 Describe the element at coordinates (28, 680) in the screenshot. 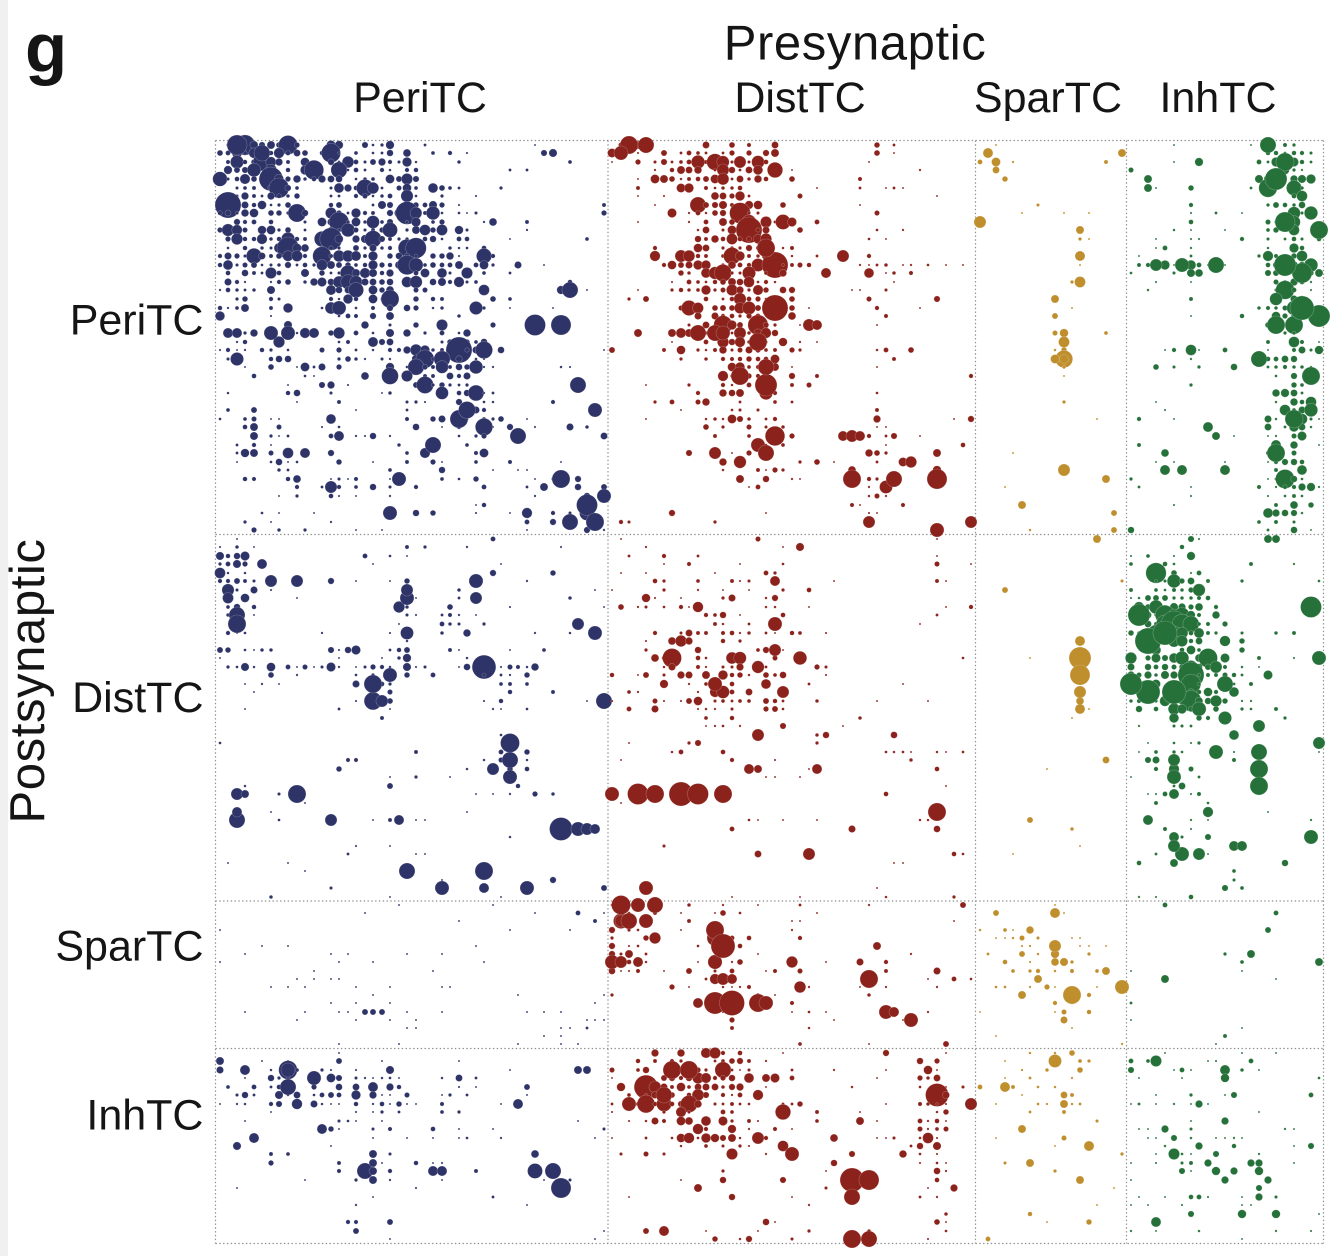

I see `svg-text: Postsynaptic` at that location.